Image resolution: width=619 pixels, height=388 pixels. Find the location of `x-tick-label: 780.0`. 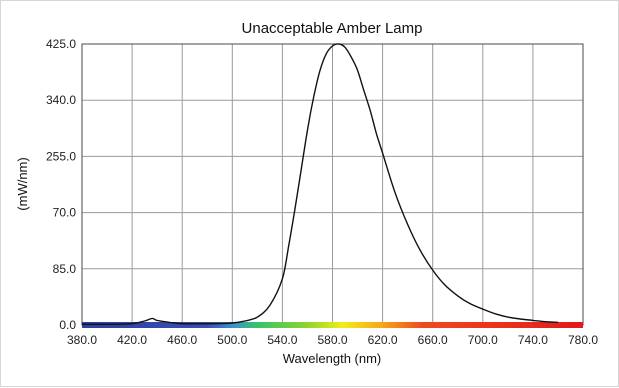

x-tick-label: 780.0 is located at coordinates (583, 340).